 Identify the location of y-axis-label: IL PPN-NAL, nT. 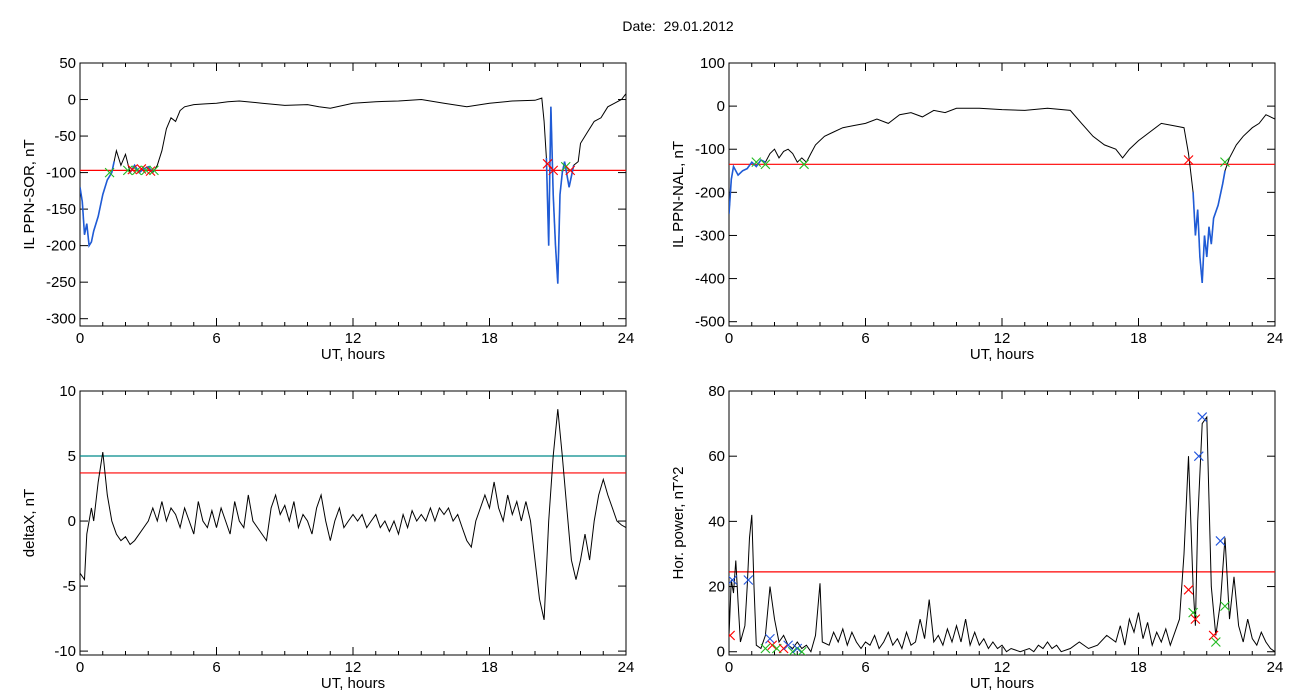
(678, 194).